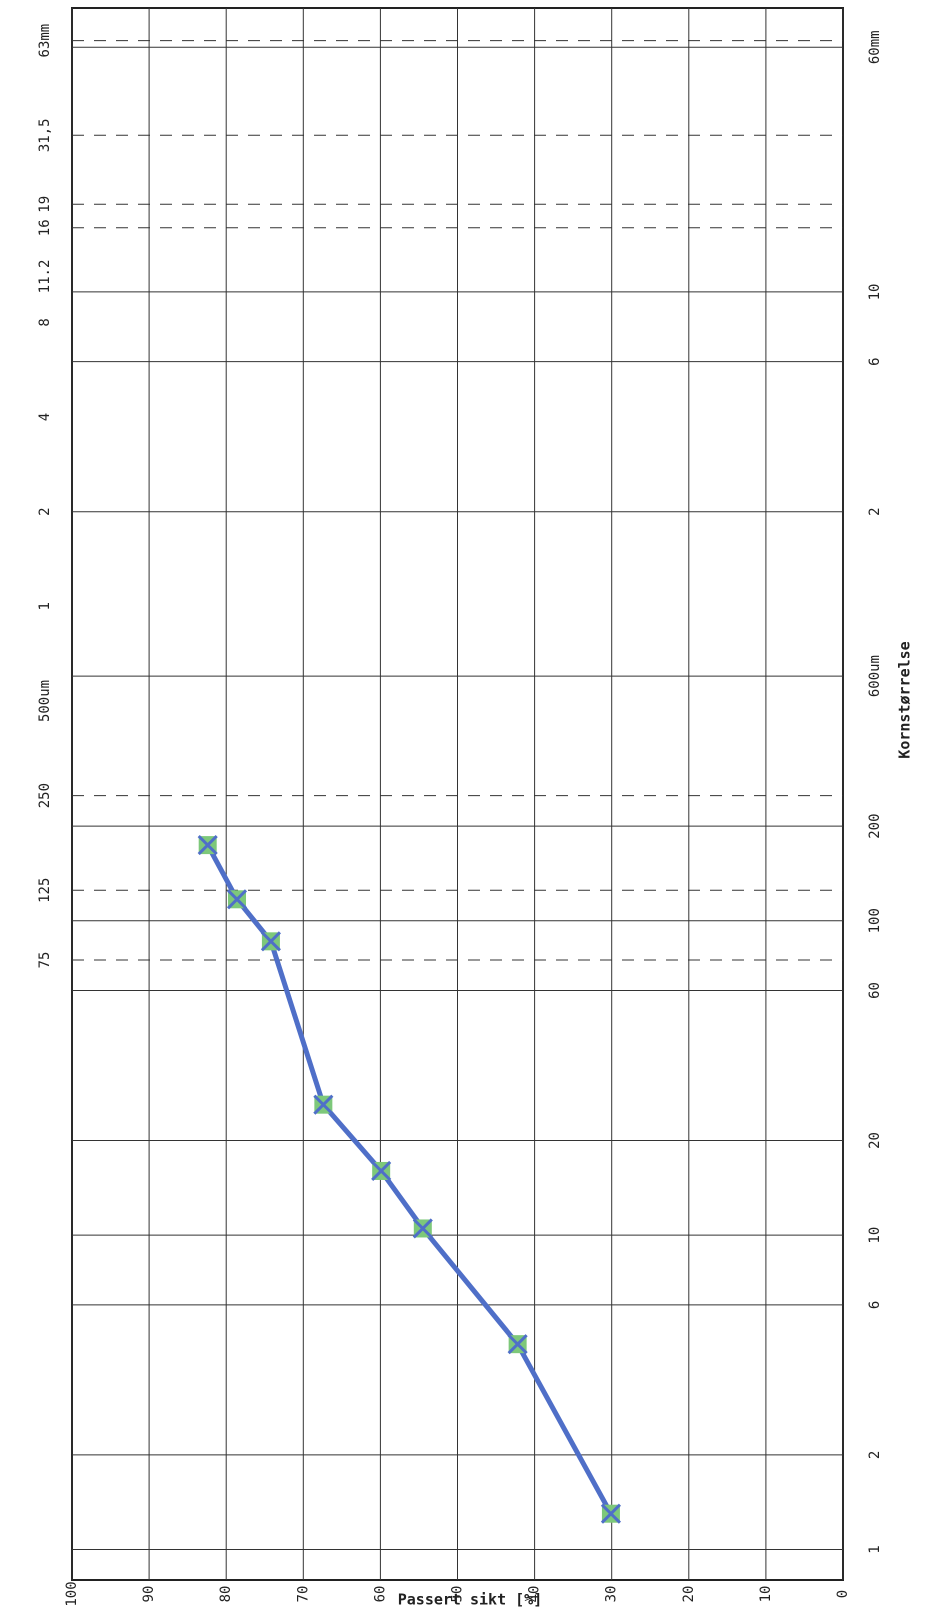  What do you see at coordinates (875, 920) in the screenshot?
I see `x-tick-label: 100` at bounding box center [875, 920].